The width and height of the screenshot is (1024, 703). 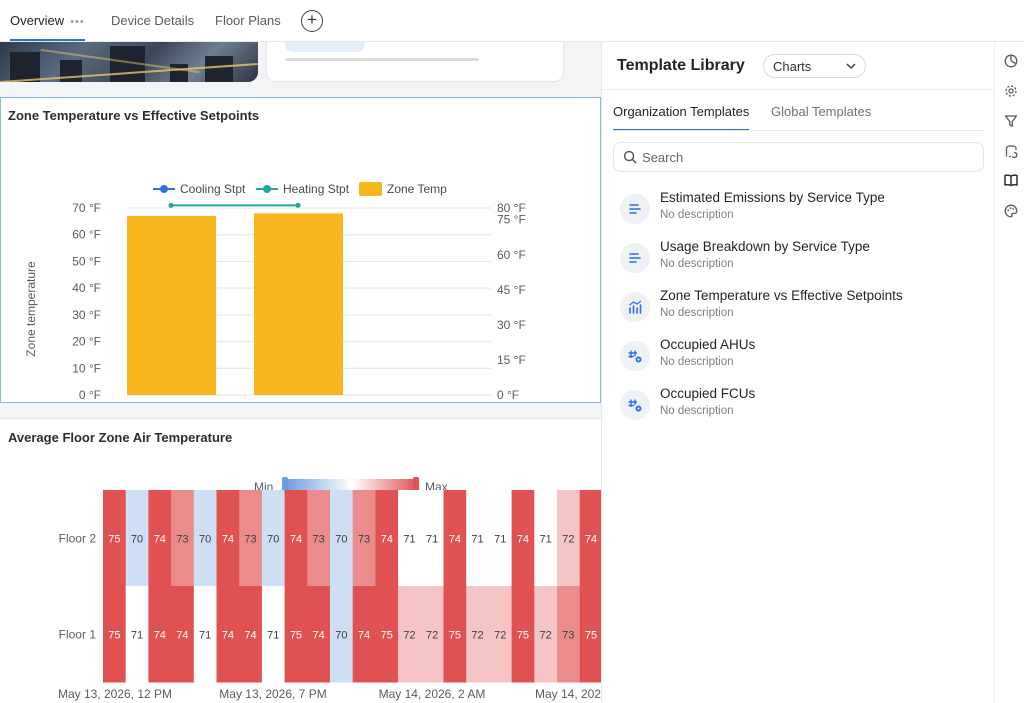 What do you see at coordinates (90, 395) in the screenshot?
I see `y-tick-label: 0 °F` at bounding box center [90, 395].